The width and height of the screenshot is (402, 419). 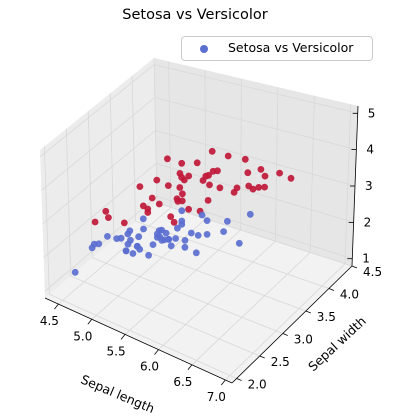 What do you see at coordinates (368, 222) in the screenshot?
I see `z-tick-label: 2` at bounding box center [368, 222].